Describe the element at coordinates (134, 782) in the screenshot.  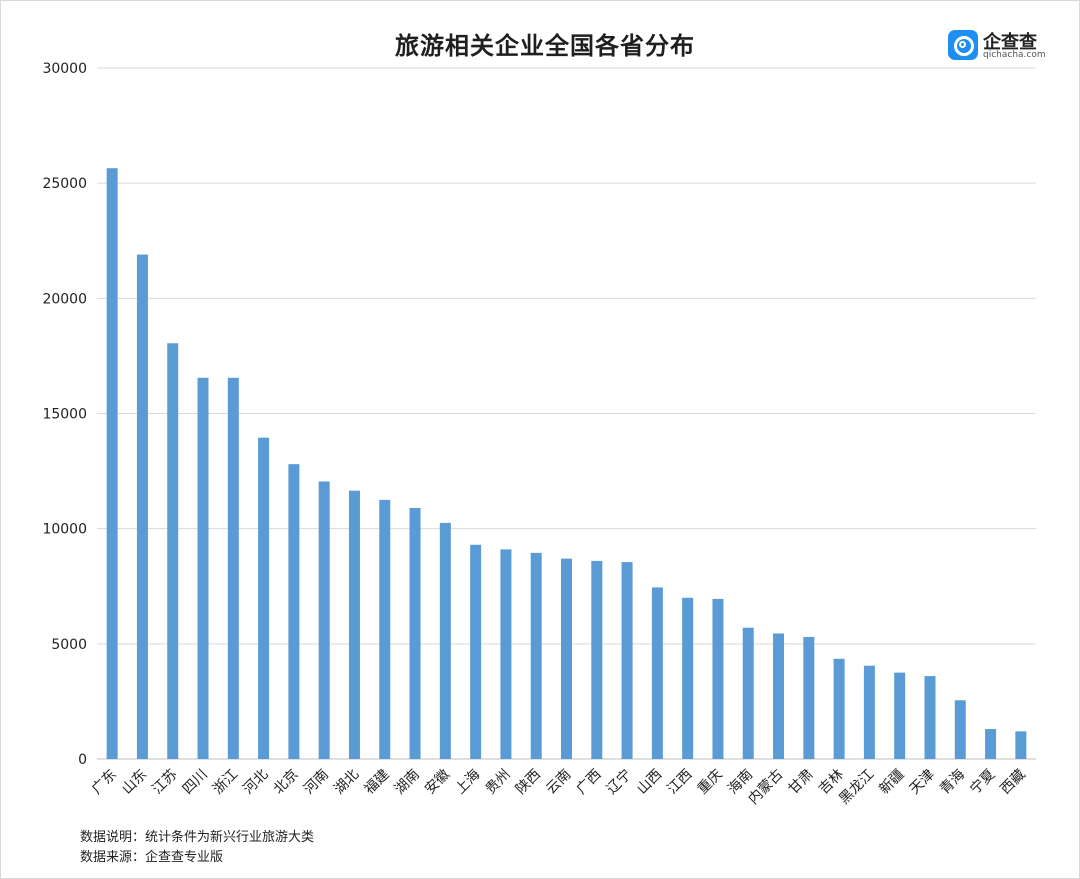
I see `x-tick-label: 山东` at that location.